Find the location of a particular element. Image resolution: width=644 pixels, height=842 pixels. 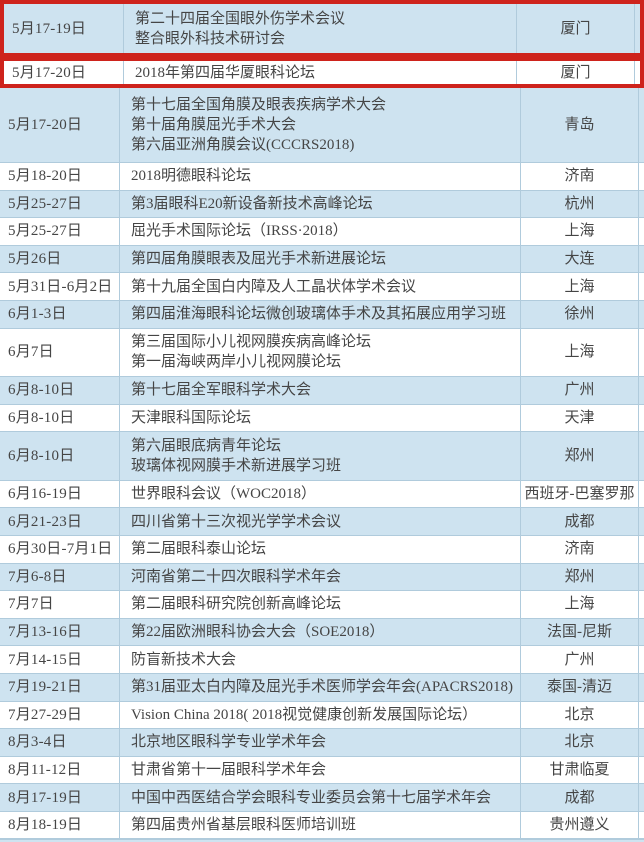

conference-name-cell: 第二届眼科研究院创新高峰论坛 is located at coordinates (320, 604).